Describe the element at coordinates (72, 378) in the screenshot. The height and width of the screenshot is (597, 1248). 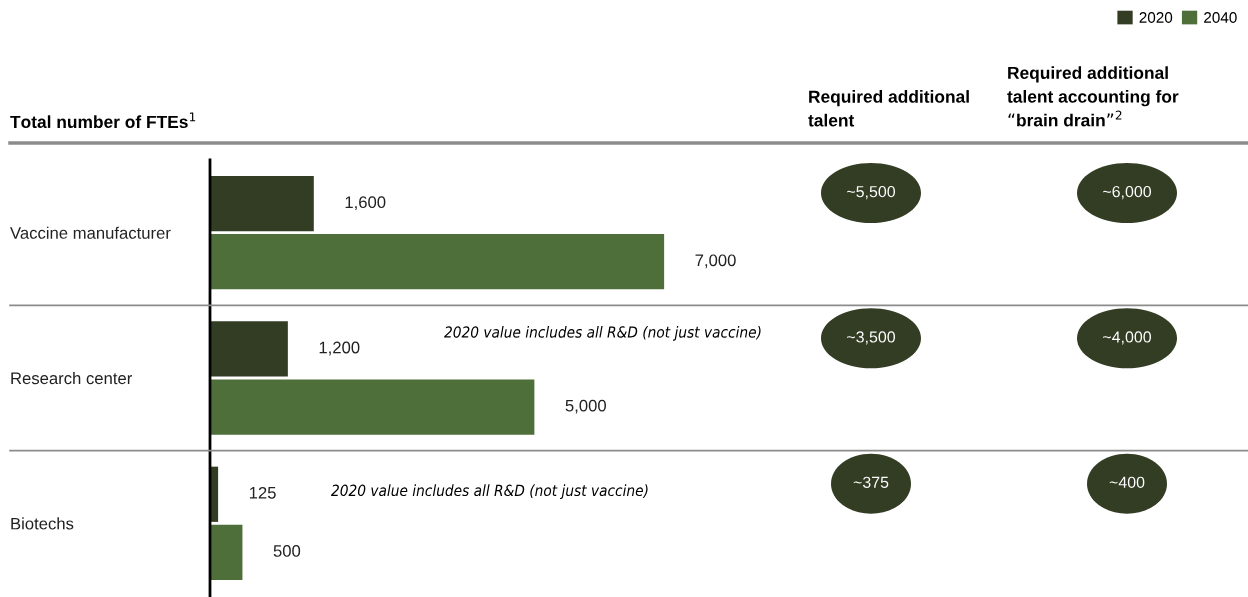
I see `y-tick-label: Research center` at that location.